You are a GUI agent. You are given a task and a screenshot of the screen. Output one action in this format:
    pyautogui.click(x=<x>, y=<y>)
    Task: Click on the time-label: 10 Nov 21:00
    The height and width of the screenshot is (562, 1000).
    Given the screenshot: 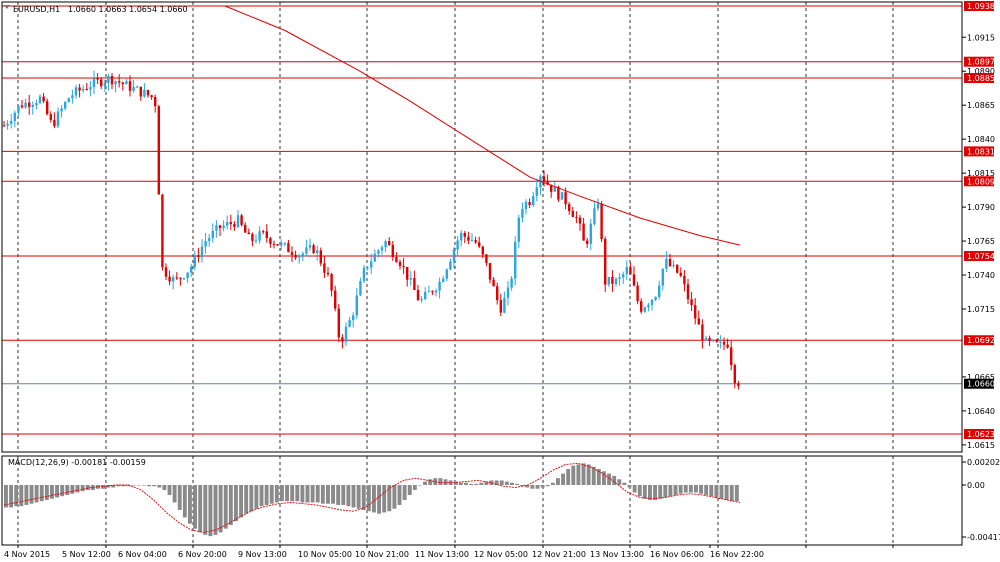 What is the action you would take?
    pyautogui.click(x=382, y=554)
    